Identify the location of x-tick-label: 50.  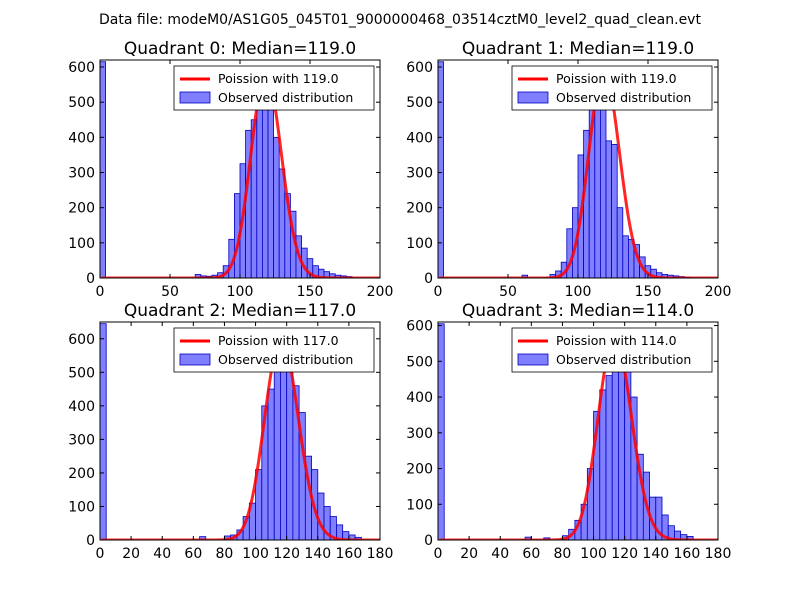
(170, 292).